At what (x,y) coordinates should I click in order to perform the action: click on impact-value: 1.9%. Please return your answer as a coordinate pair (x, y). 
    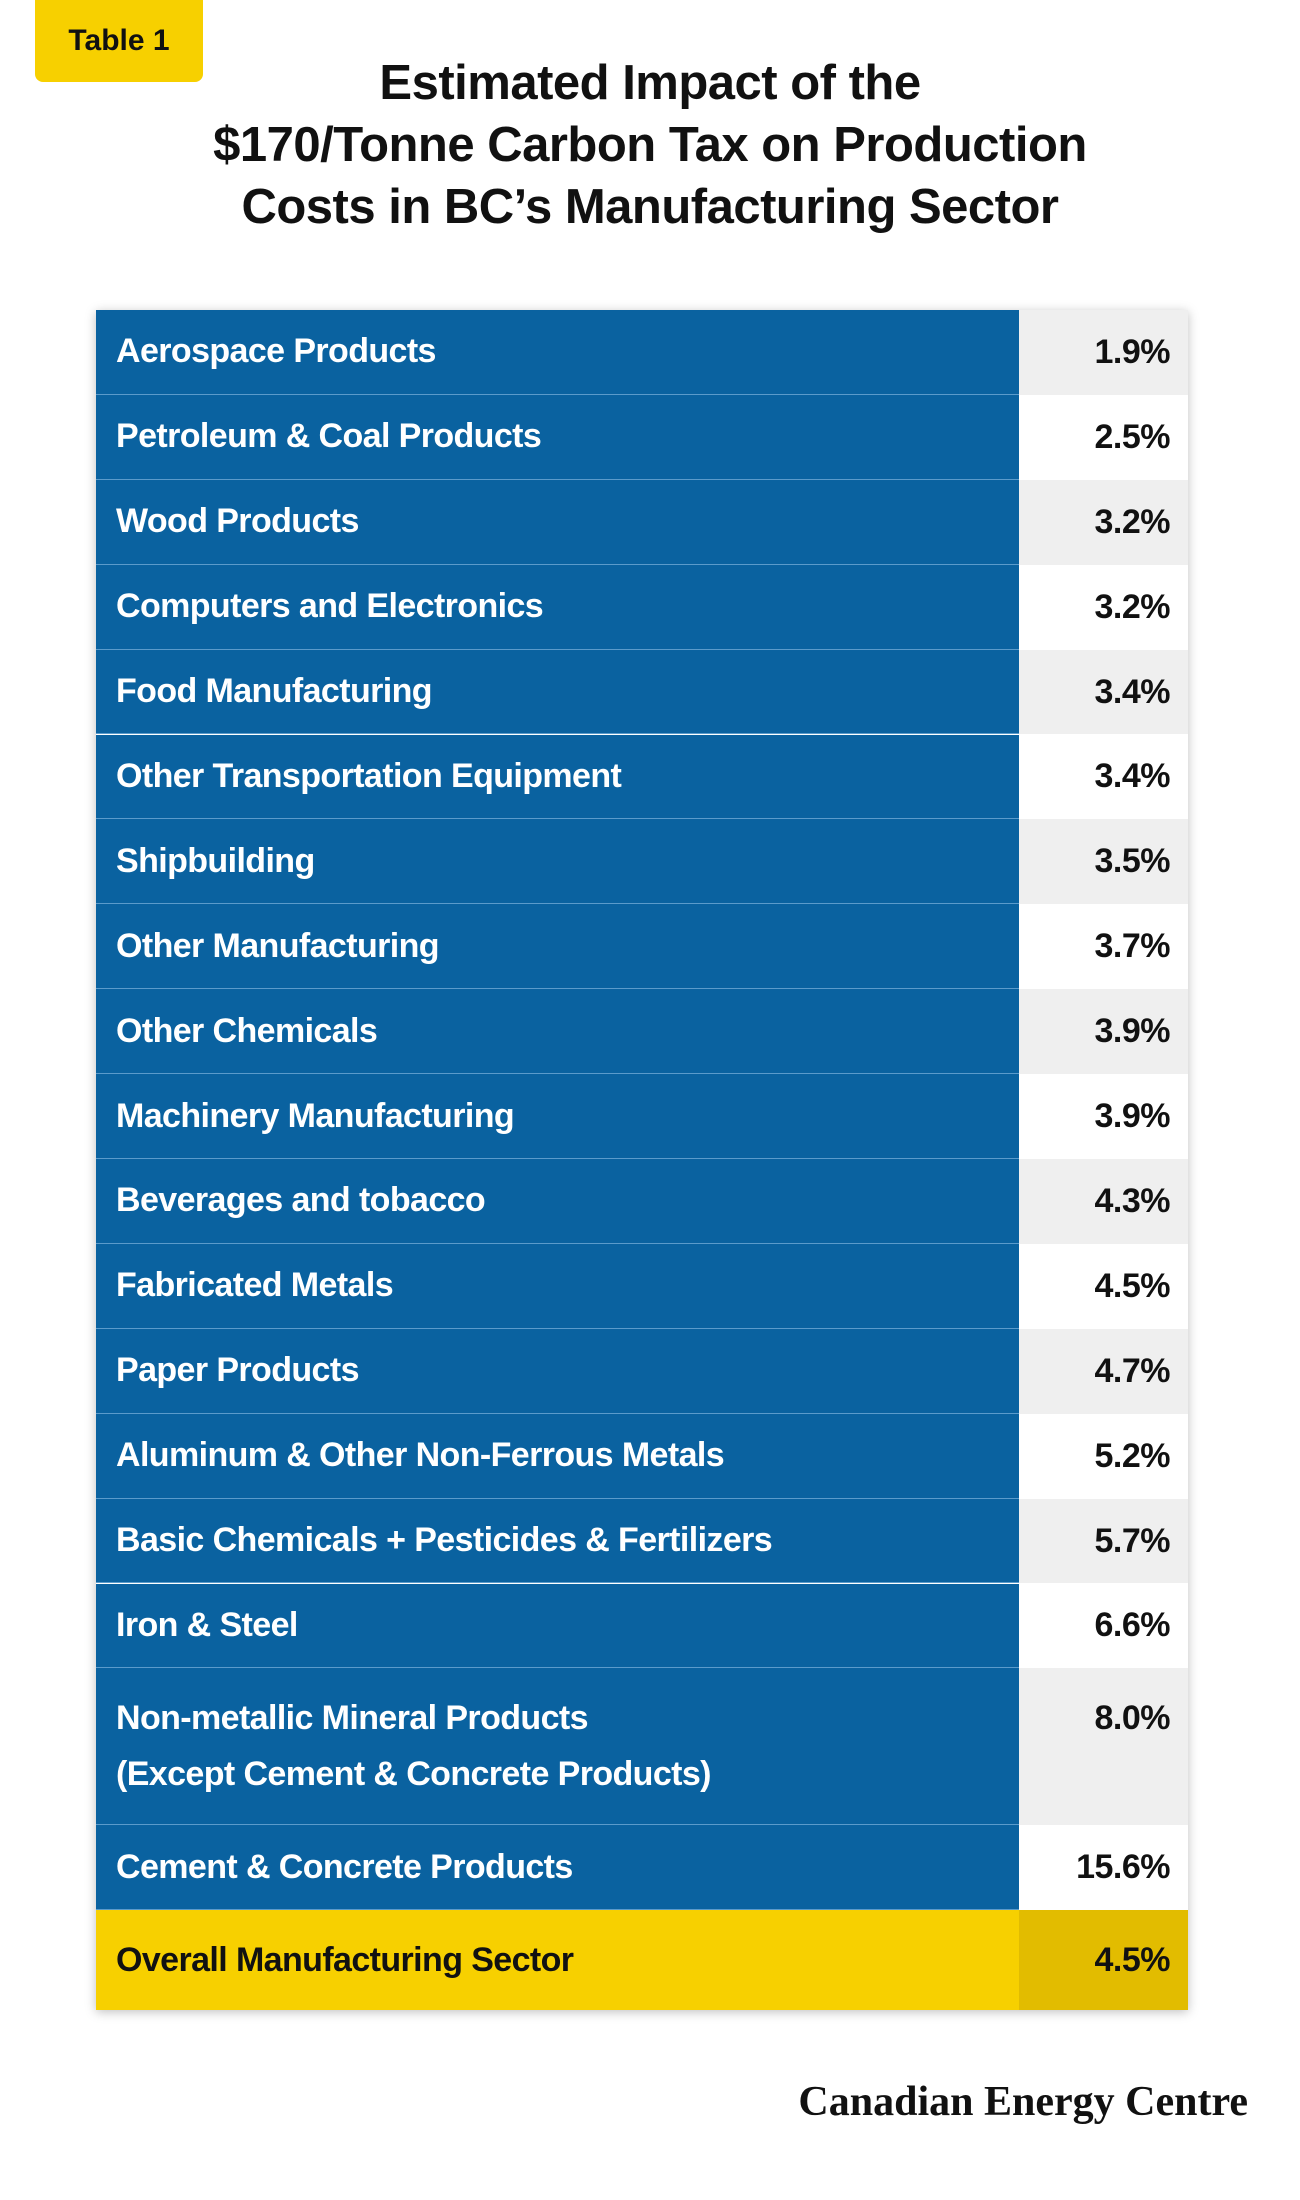
    Looking at the image, I should click on (1103, 352).